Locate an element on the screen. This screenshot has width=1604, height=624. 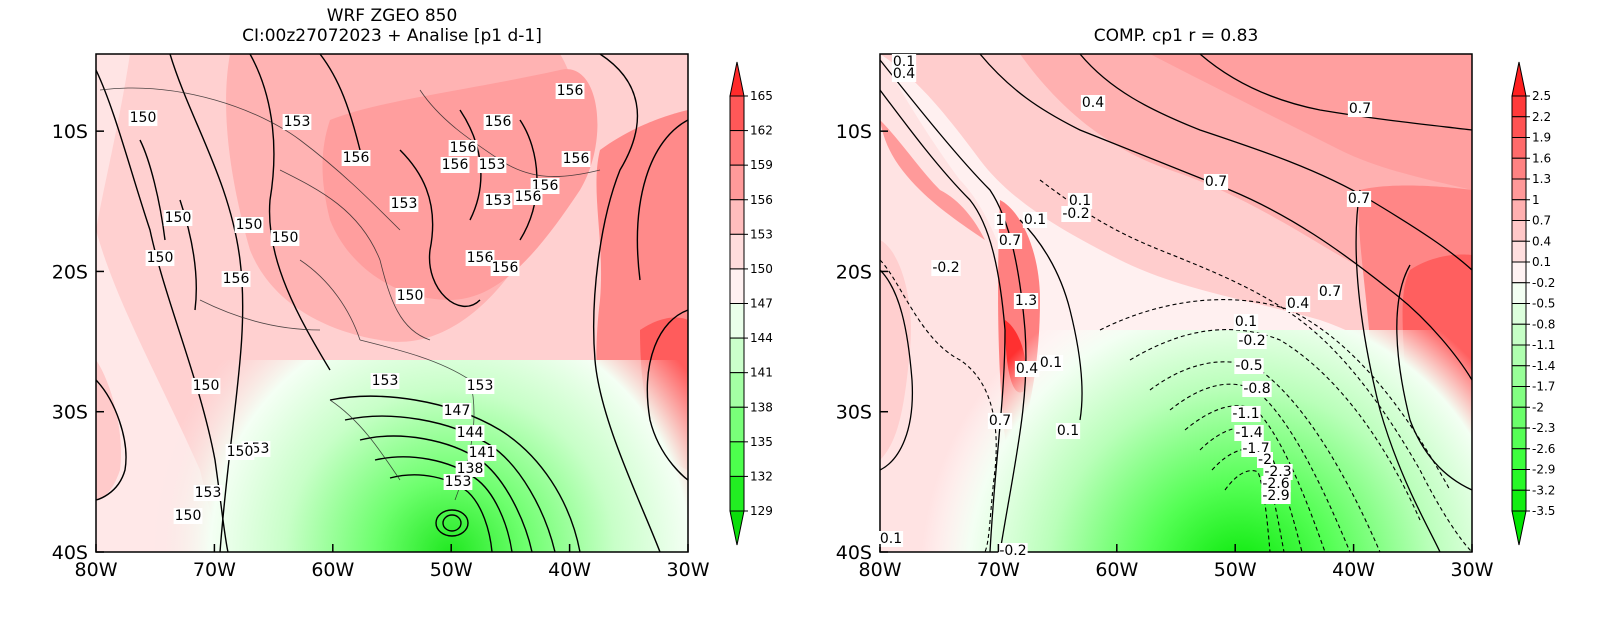
right-y-axis: 10S 20S 30S 40S is located at coordinates (862, 342).